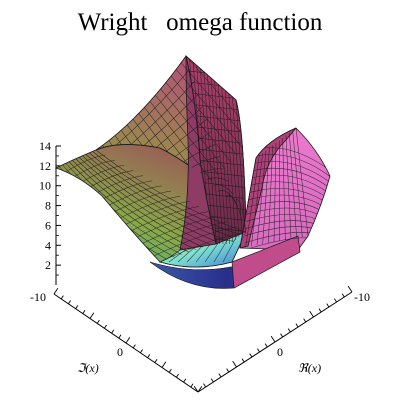 The height and width of the screenshot is (400, 400). What do you see at coordinates (45, 166) in the screenshot?
I see `z-tick-label: 12` at bounding box center [45, 166].